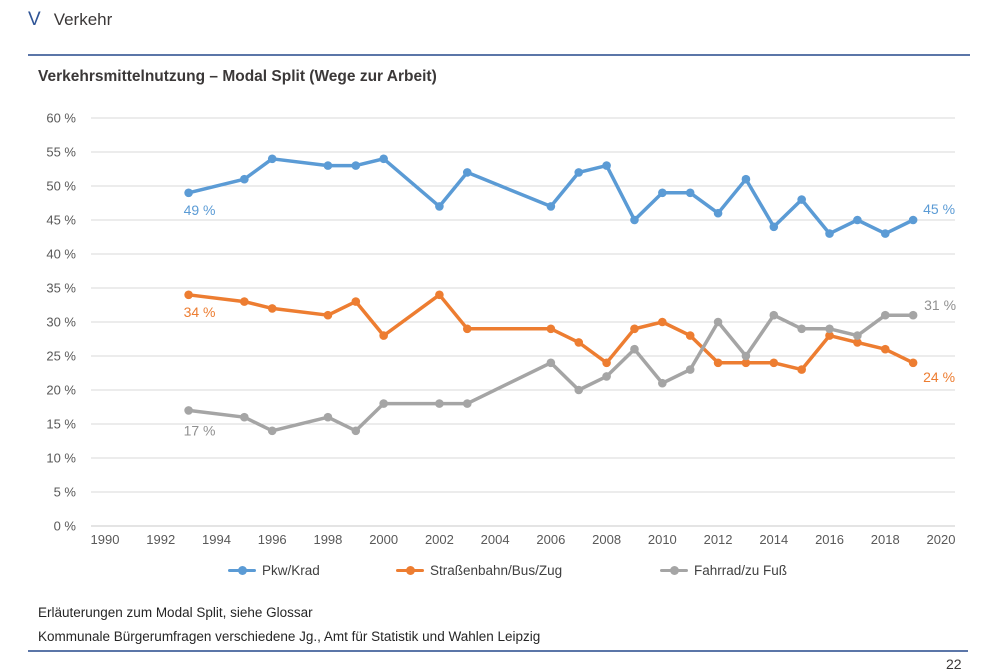 The width and height of the screenshot is (1000, 672). I want to click on y-axis-label: 30 %, so click(61, 322).